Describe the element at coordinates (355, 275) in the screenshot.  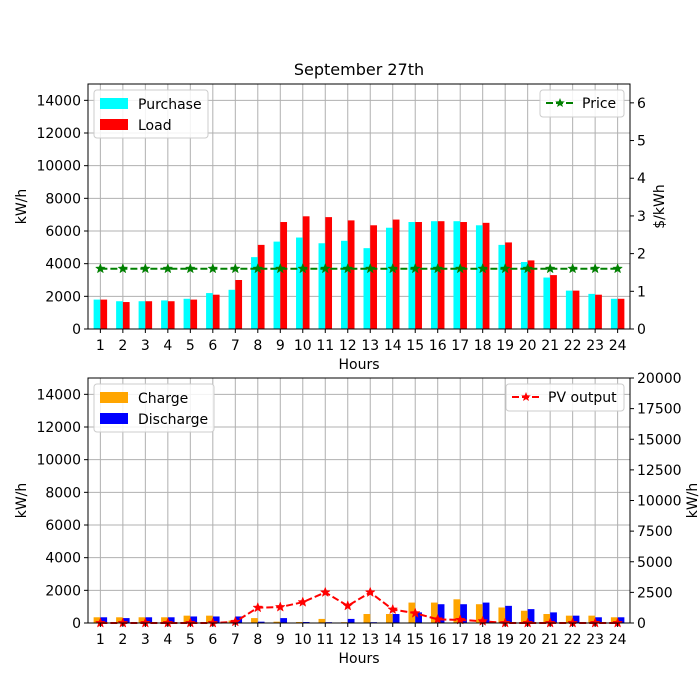
I see `bar-series-purchase` at that location.